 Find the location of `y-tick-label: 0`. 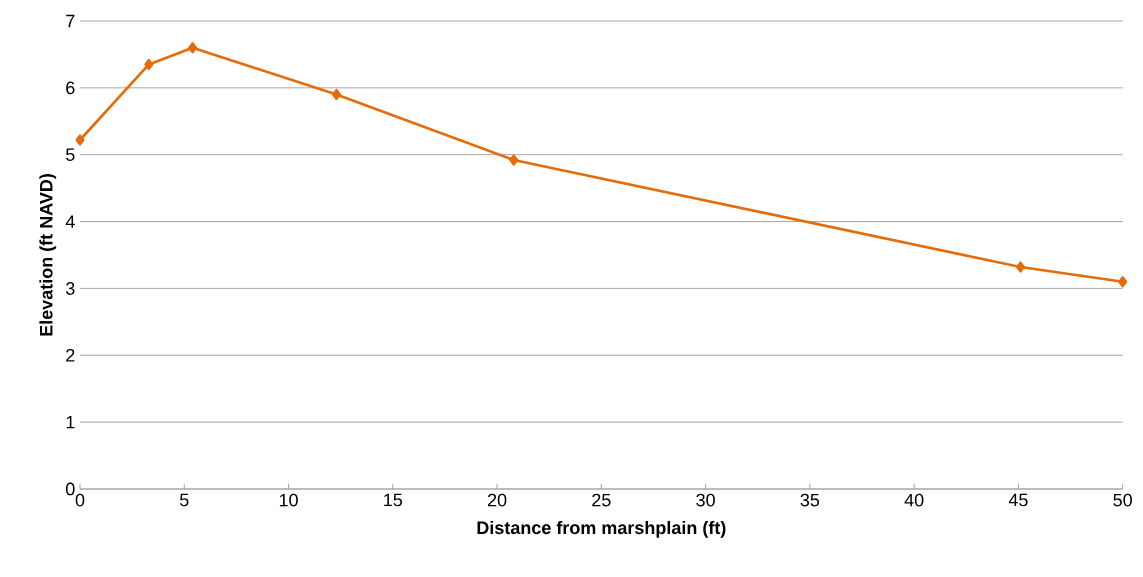

y-tick-label: 0 is located at coordinates (70, 489).